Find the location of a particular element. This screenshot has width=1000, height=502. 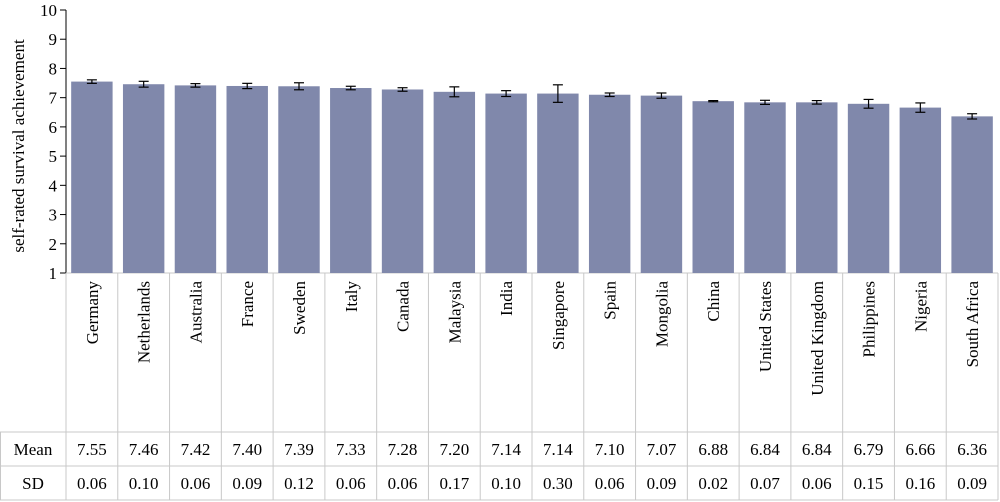

y-tick-label: 1 is located at coordinates (53, 273).